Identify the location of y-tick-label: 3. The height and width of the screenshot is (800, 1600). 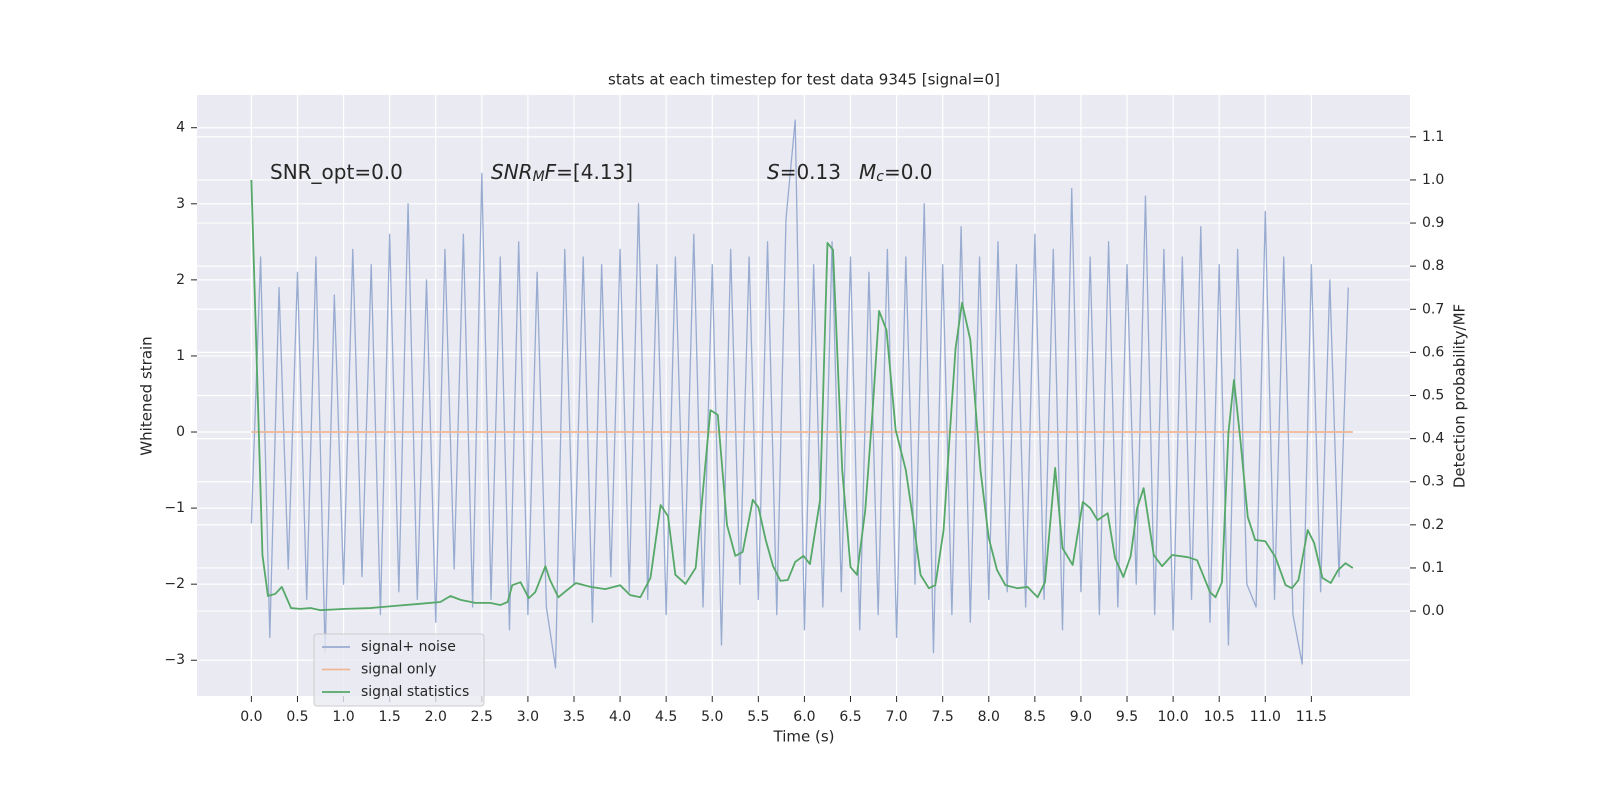
(180, 204).